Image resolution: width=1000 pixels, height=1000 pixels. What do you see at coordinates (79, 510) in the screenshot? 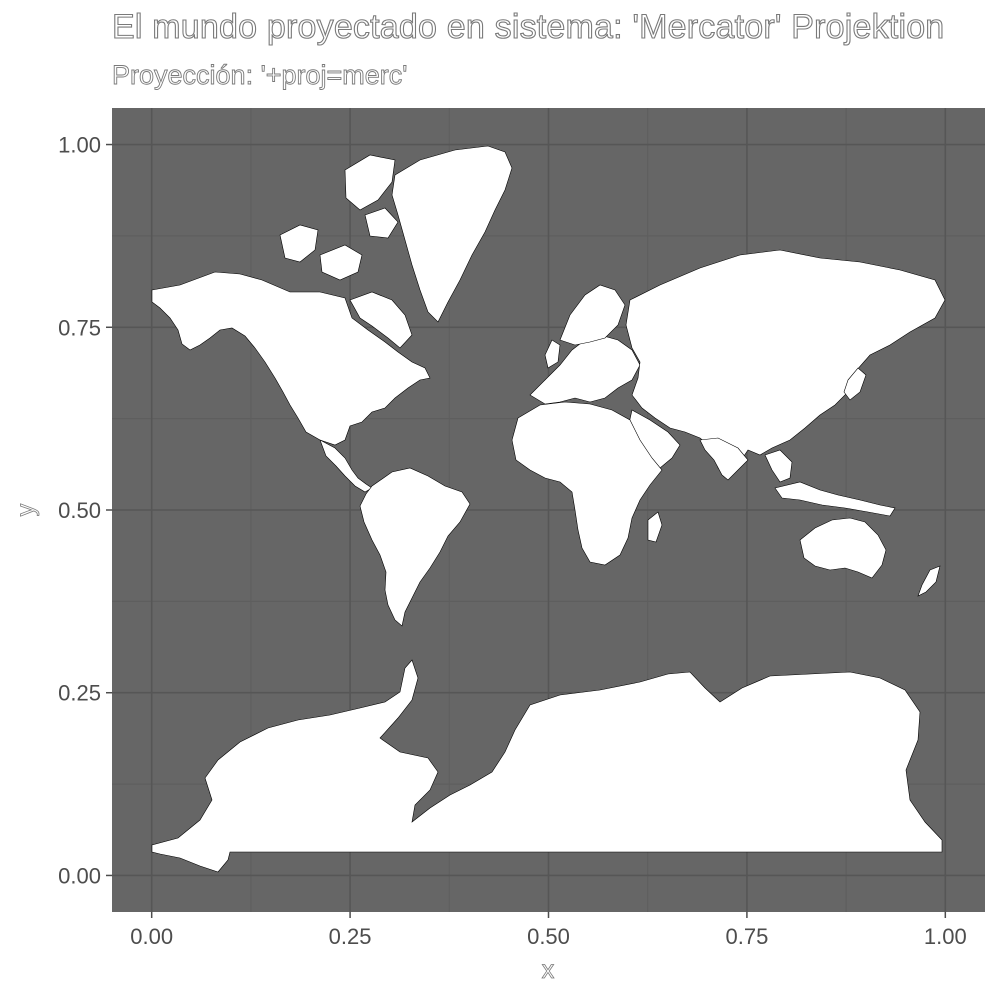
I see `y-tick-label: 0.50` at bounding box center [79, 510].